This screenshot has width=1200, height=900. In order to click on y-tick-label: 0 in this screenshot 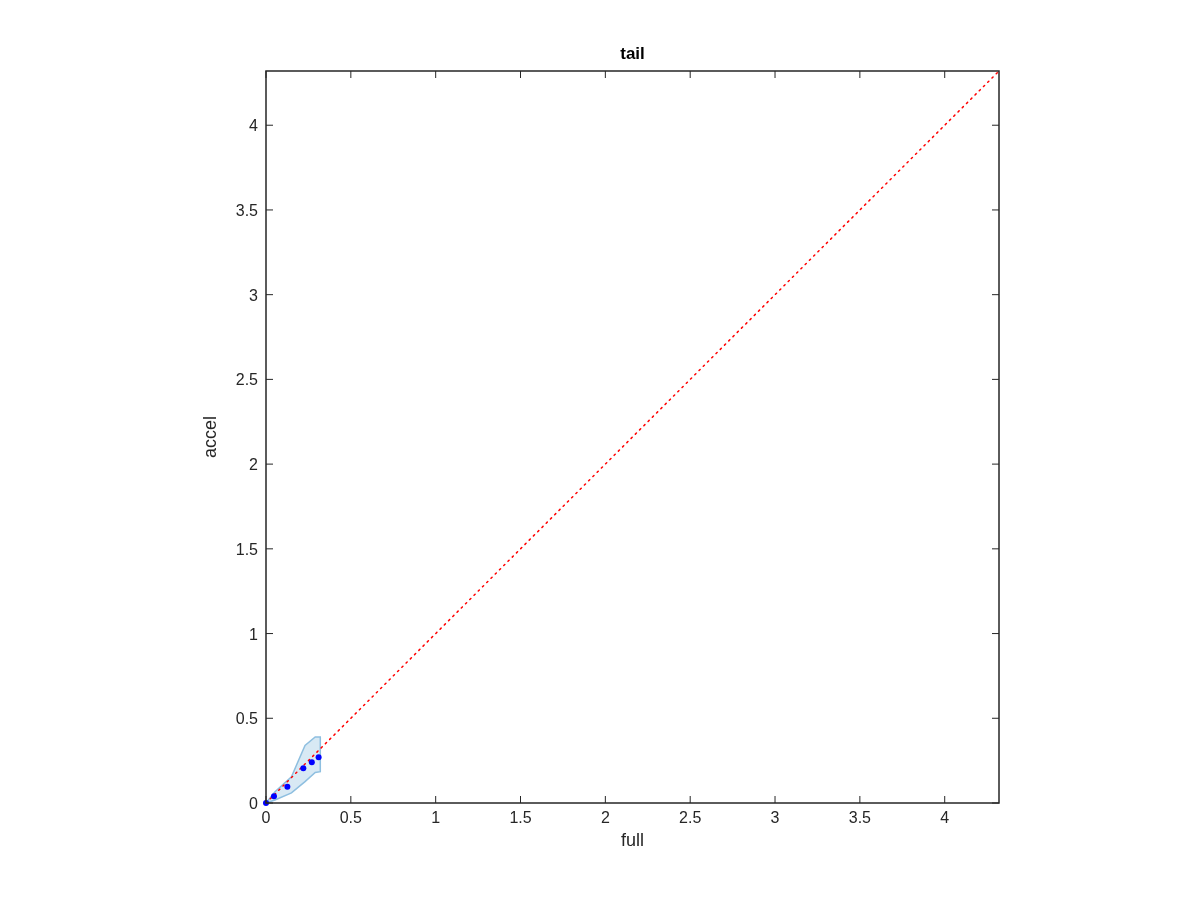, I will do `click(254, 803)`.